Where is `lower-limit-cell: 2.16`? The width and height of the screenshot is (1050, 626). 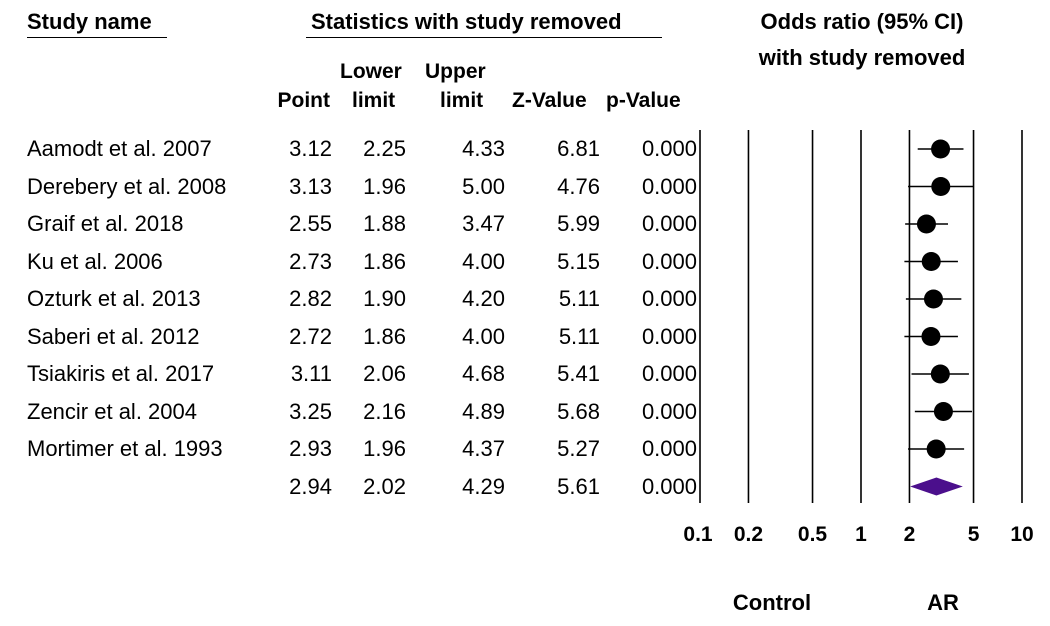
lower-limit-cell: 2.16 is located at coordinates (384, 411).